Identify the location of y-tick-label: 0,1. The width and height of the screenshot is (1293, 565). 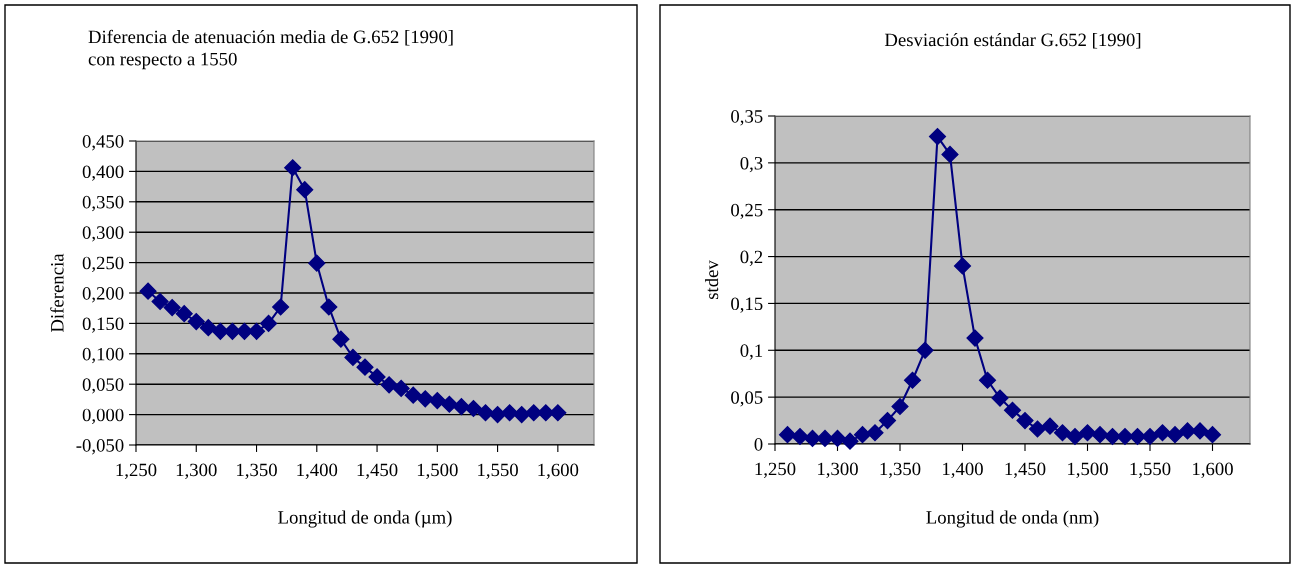
(751, 352).